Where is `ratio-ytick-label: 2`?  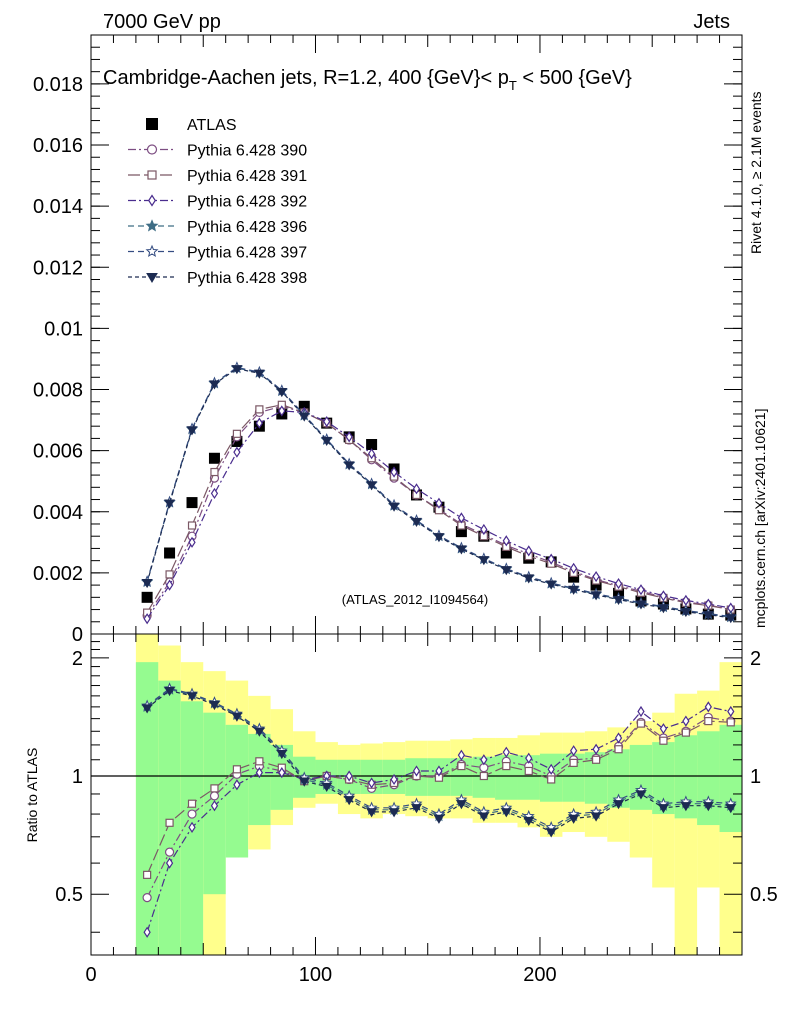 ratio-ytick-label: 2 is located at coordinates (77, 659).